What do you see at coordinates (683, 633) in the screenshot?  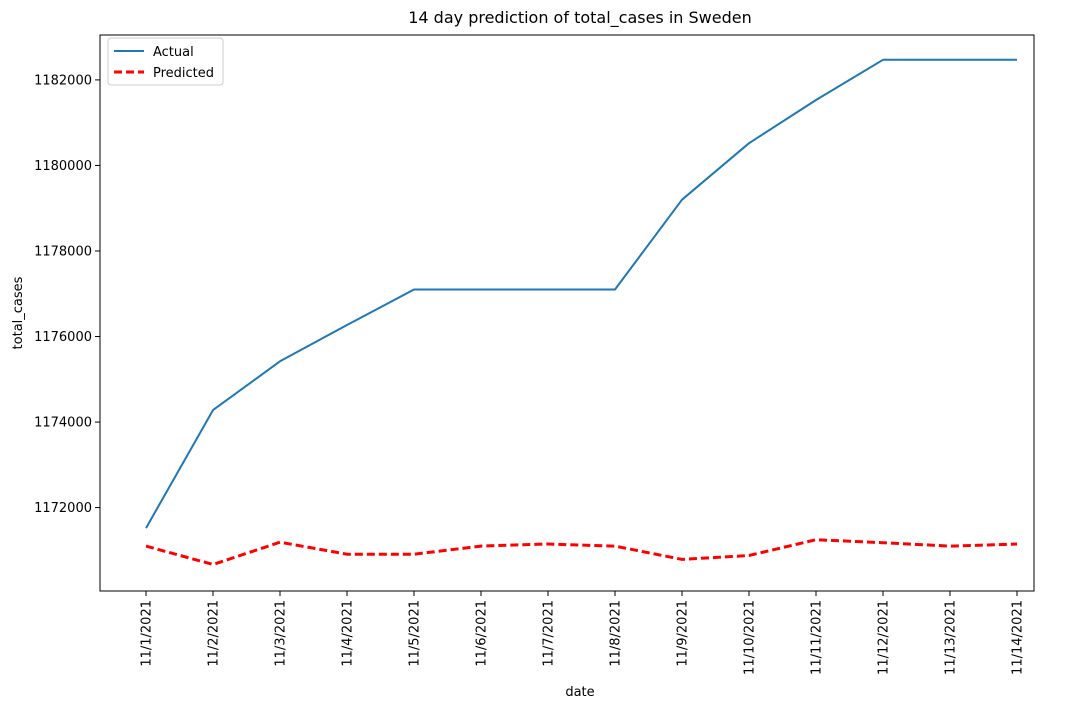 I see `x-tick-label: 11/9/2021` at bounding box center [683, 633].